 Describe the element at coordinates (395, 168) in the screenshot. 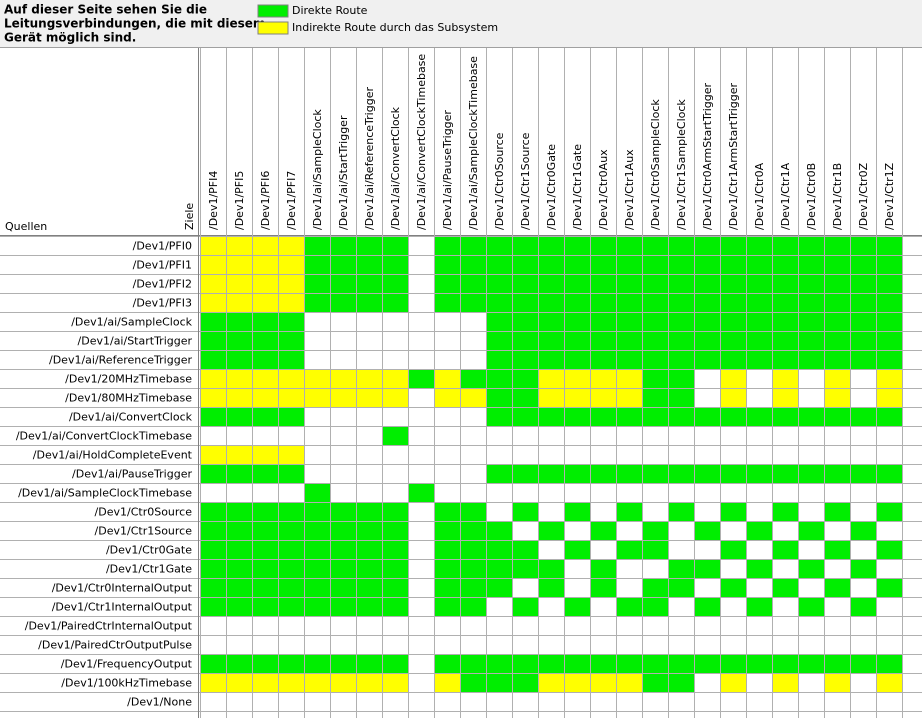

I see `column-label: /Dev1/ai/ConvertClock` at that location.